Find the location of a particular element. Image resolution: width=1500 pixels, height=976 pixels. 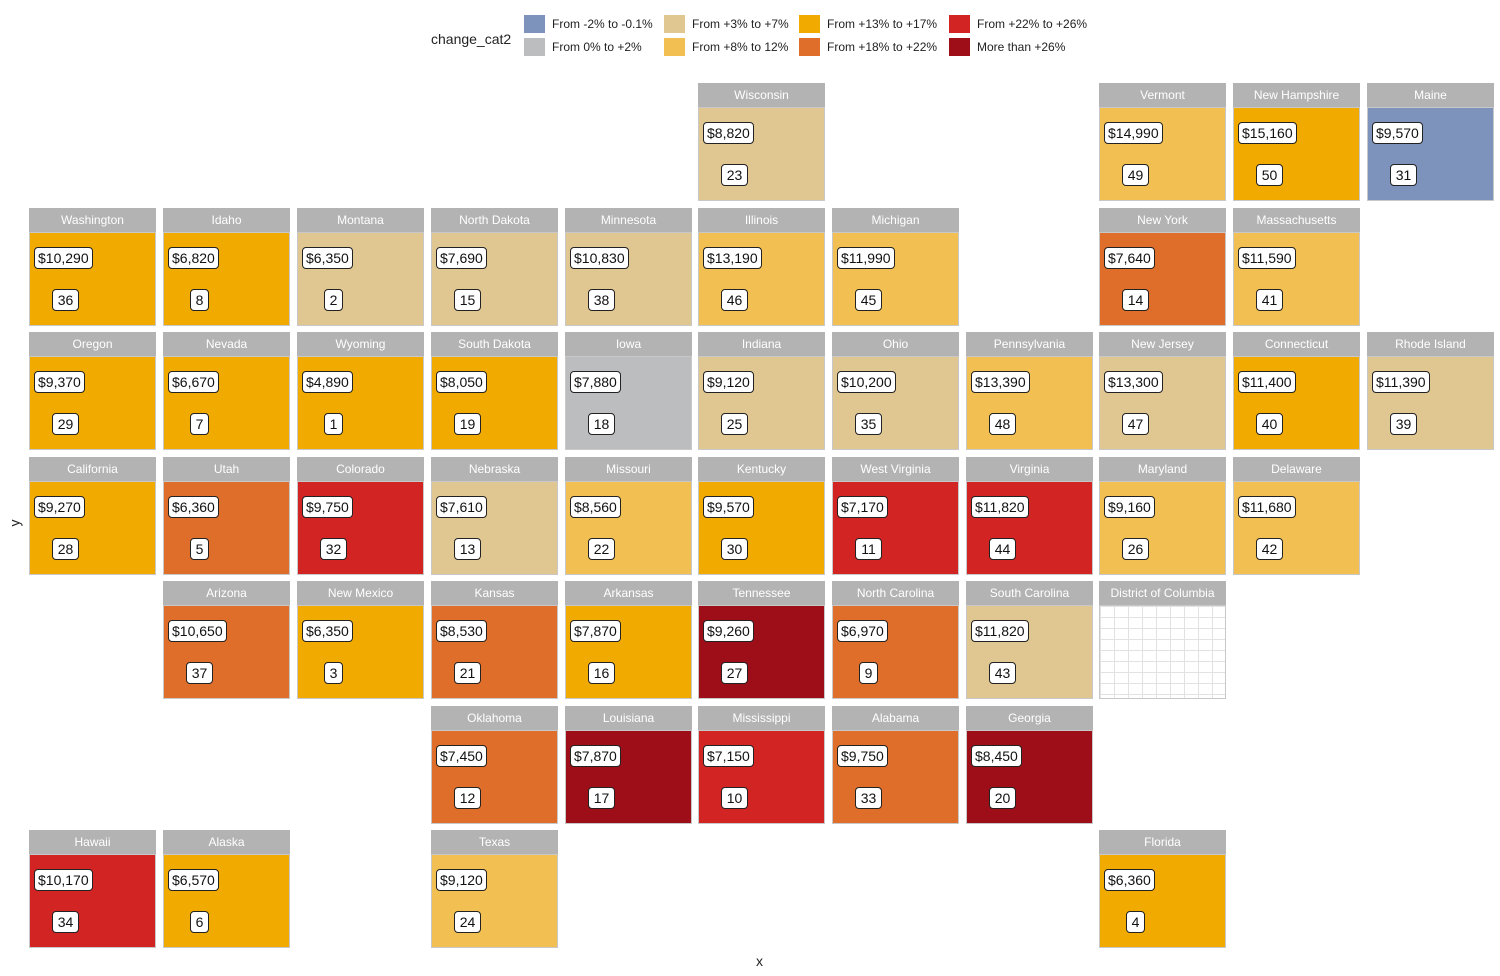

state-tile: Virginia $11,820 44 is located at coordinates (1029, 516).